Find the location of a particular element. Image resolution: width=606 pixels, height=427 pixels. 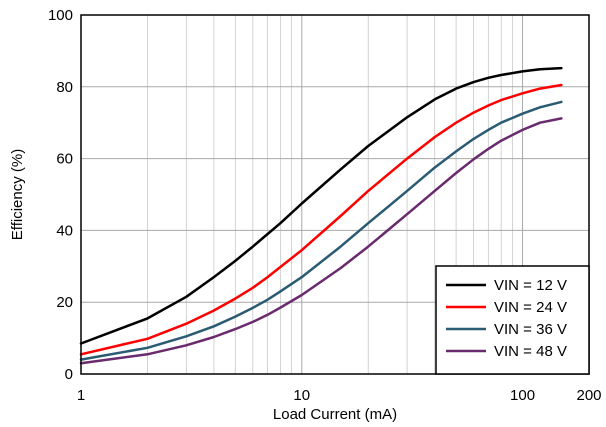

y-tick-label: 40 is located at coordinates (64, 230).